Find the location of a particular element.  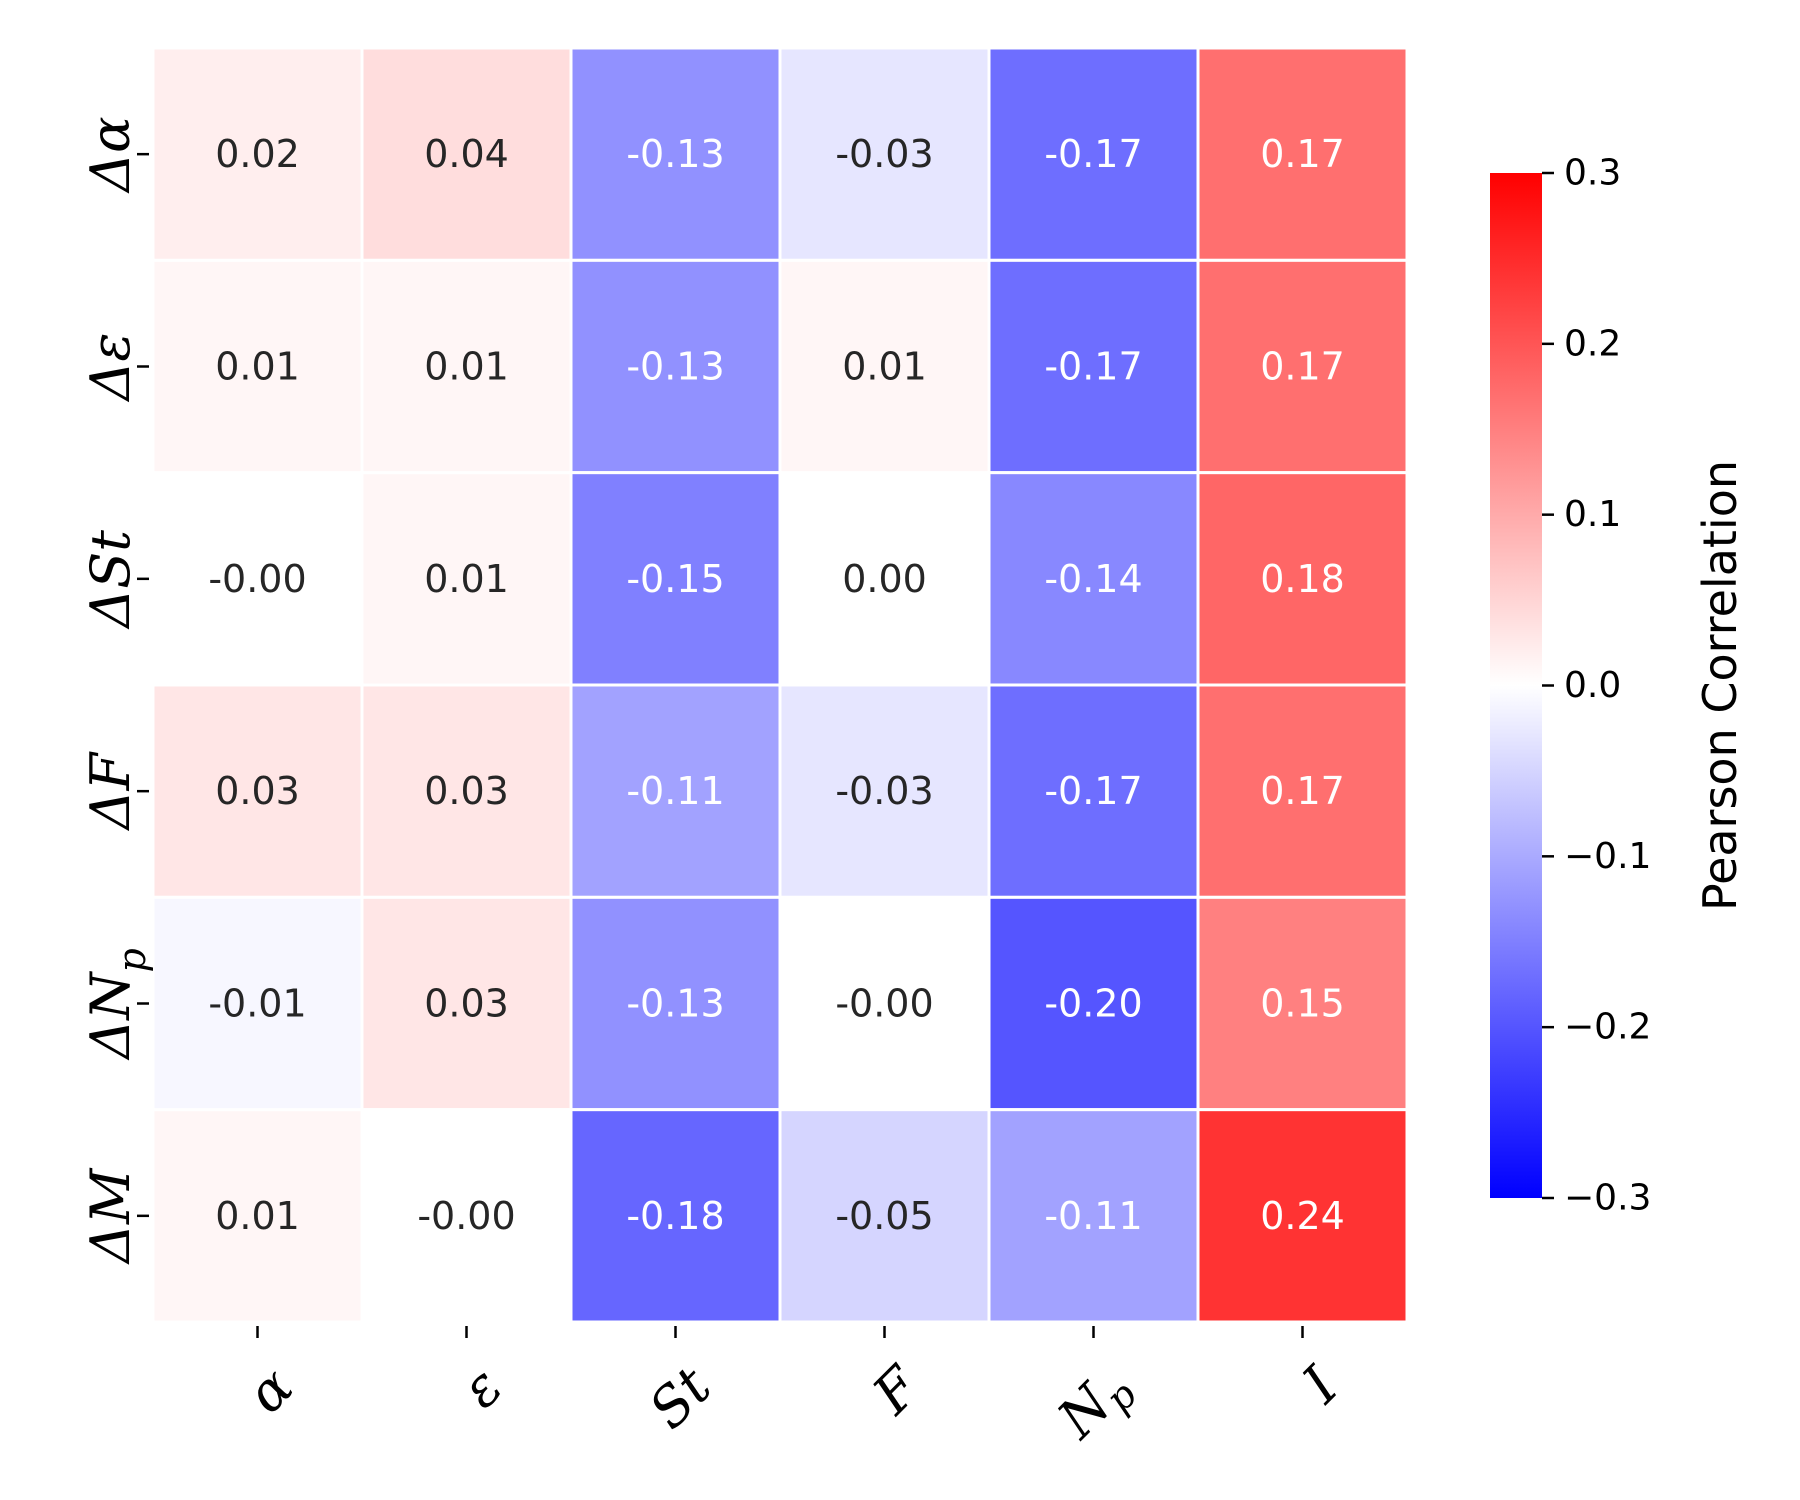

column-tick-label: St is located at coordinates (680, 1398).